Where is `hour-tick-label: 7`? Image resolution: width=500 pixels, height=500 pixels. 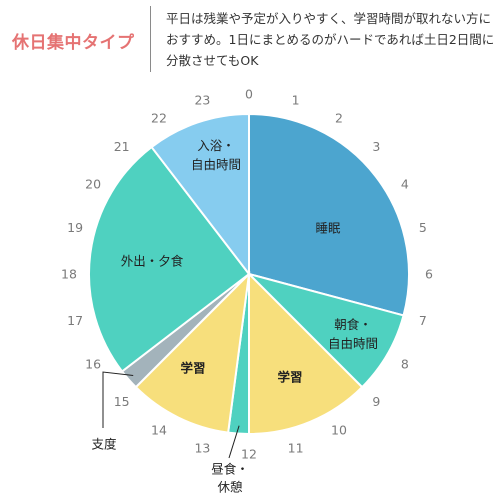 hour-tick-label: 7 is located at coordinates (423, 320).